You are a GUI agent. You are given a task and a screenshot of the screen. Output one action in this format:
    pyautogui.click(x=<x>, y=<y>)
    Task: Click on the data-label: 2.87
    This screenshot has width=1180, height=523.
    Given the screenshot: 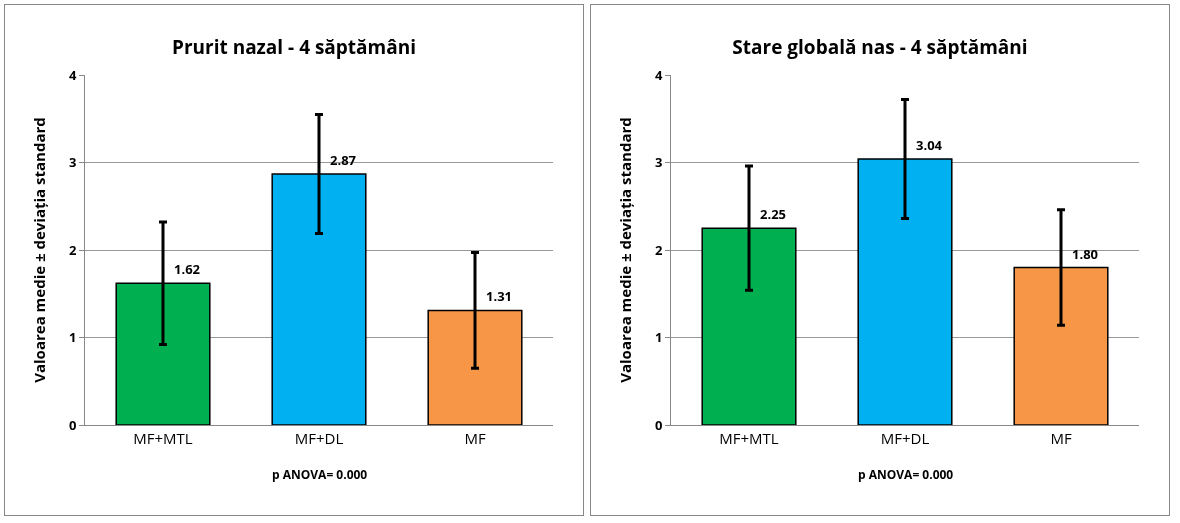 What is the action you would take?
    pyautogui.click(x=343, y=160)
    